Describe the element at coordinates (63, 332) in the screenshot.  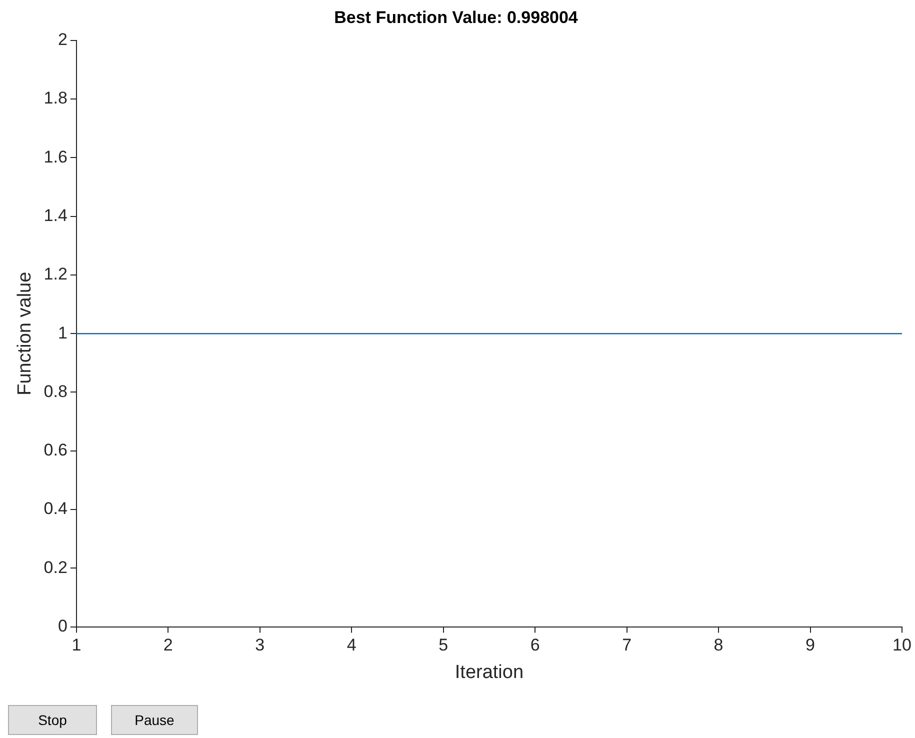
I see `y-tick-label: 1` at that location.